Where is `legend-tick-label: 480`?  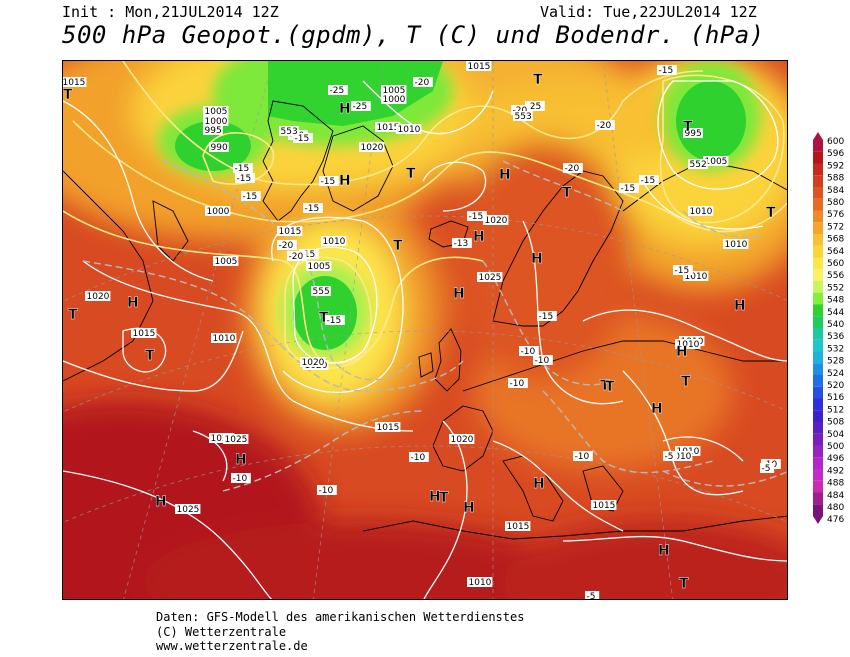
legend-tick-label: 480 is located at coordinates (835, 508).